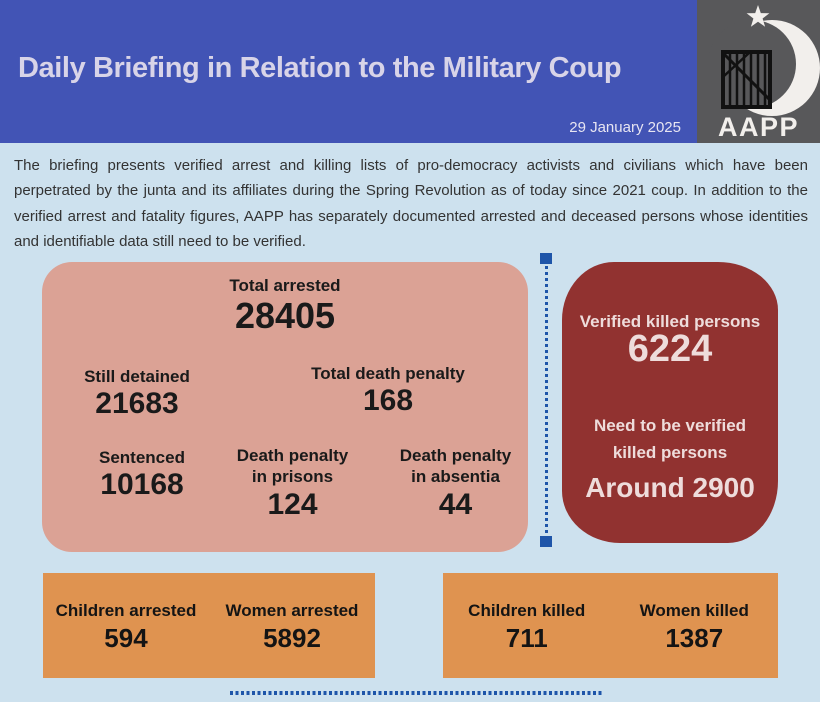 Image resolution: width=820 pixels, height=702 pixels. What do you see at coordinates (546, 258) in the screenshot?
I see `divider-endpoint-top` at bounding box center [546, 258].